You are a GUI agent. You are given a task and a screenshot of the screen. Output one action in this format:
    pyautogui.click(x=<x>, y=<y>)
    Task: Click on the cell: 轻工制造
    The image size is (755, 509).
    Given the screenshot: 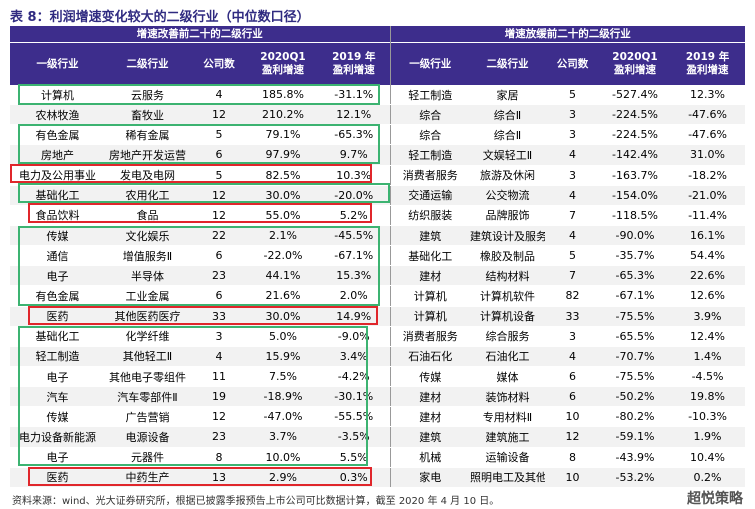 What is the action you would take?
    pyautogui.click(x=430, y=95)
    